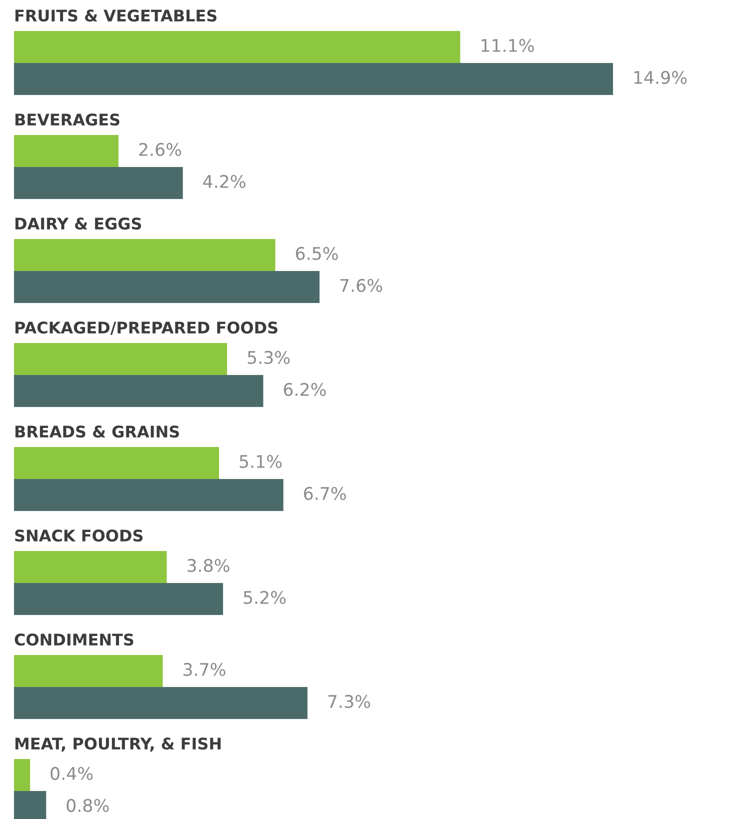  I want to click on data-label: 3.7%, so click(205, 669).